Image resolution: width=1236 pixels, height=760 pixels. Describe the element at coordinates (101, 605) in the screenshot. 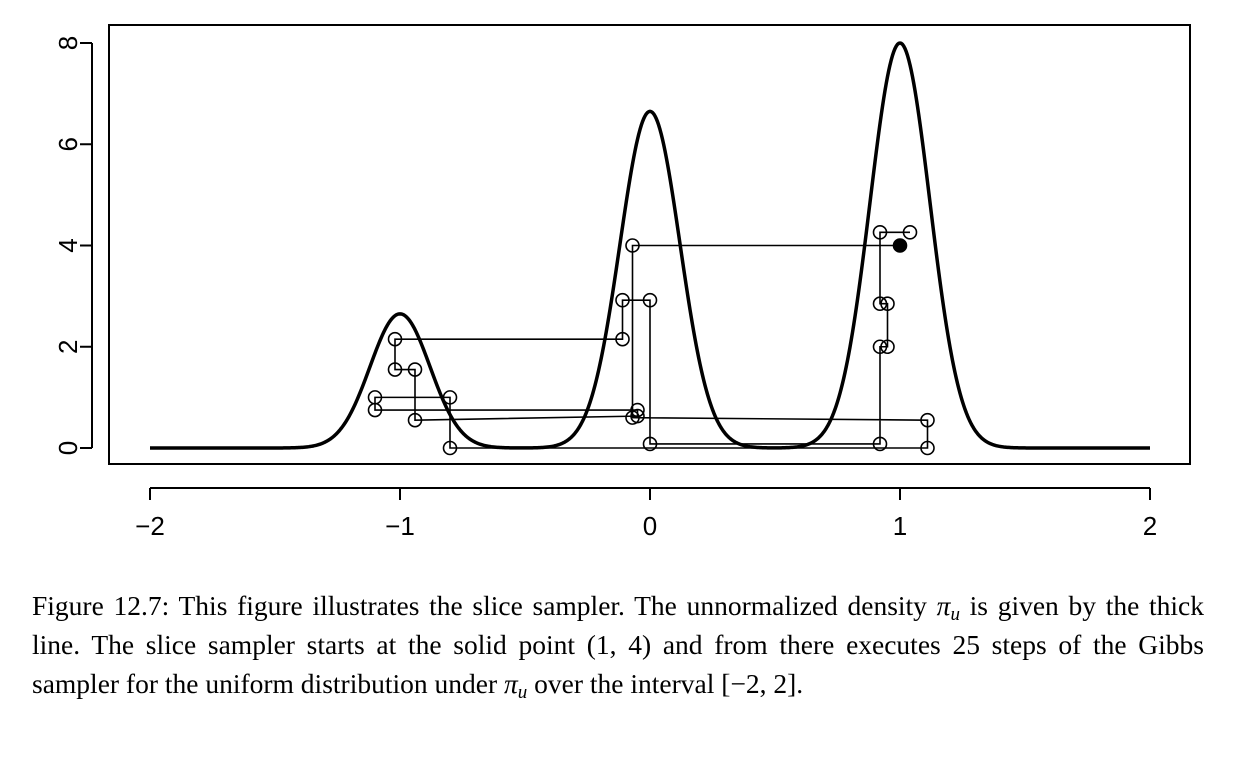

I see `caption-figure-label: Figure 12.7:` at that location.